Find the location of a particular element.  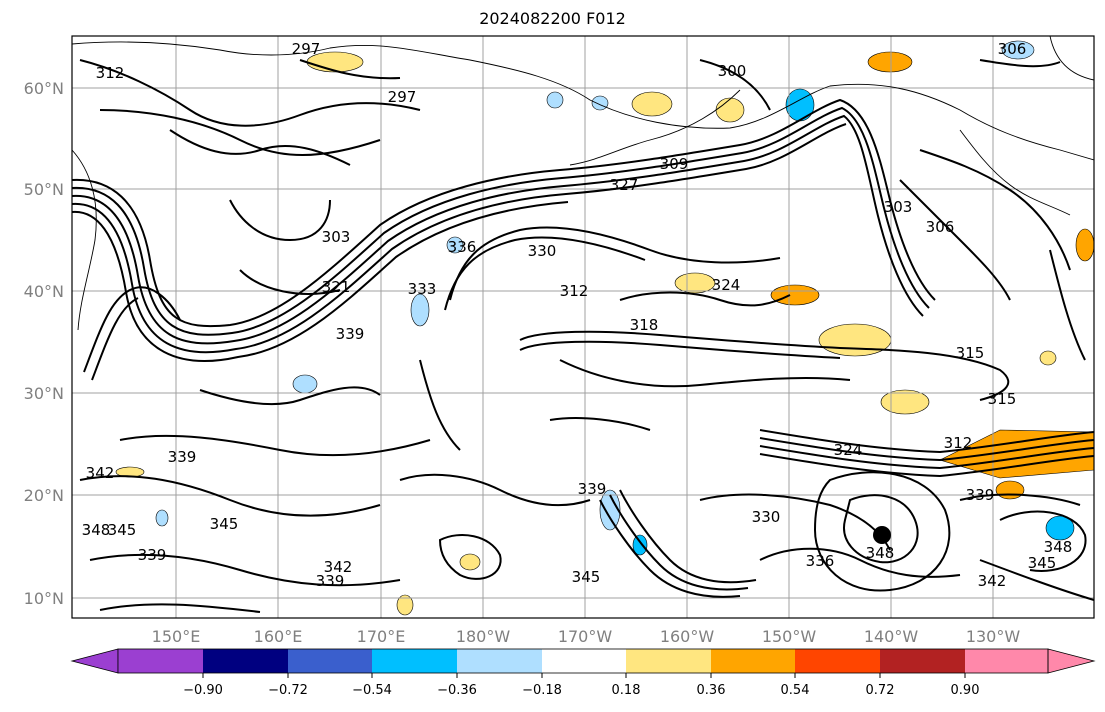

lat-label: 40°N is located at coordinates (44, 291).